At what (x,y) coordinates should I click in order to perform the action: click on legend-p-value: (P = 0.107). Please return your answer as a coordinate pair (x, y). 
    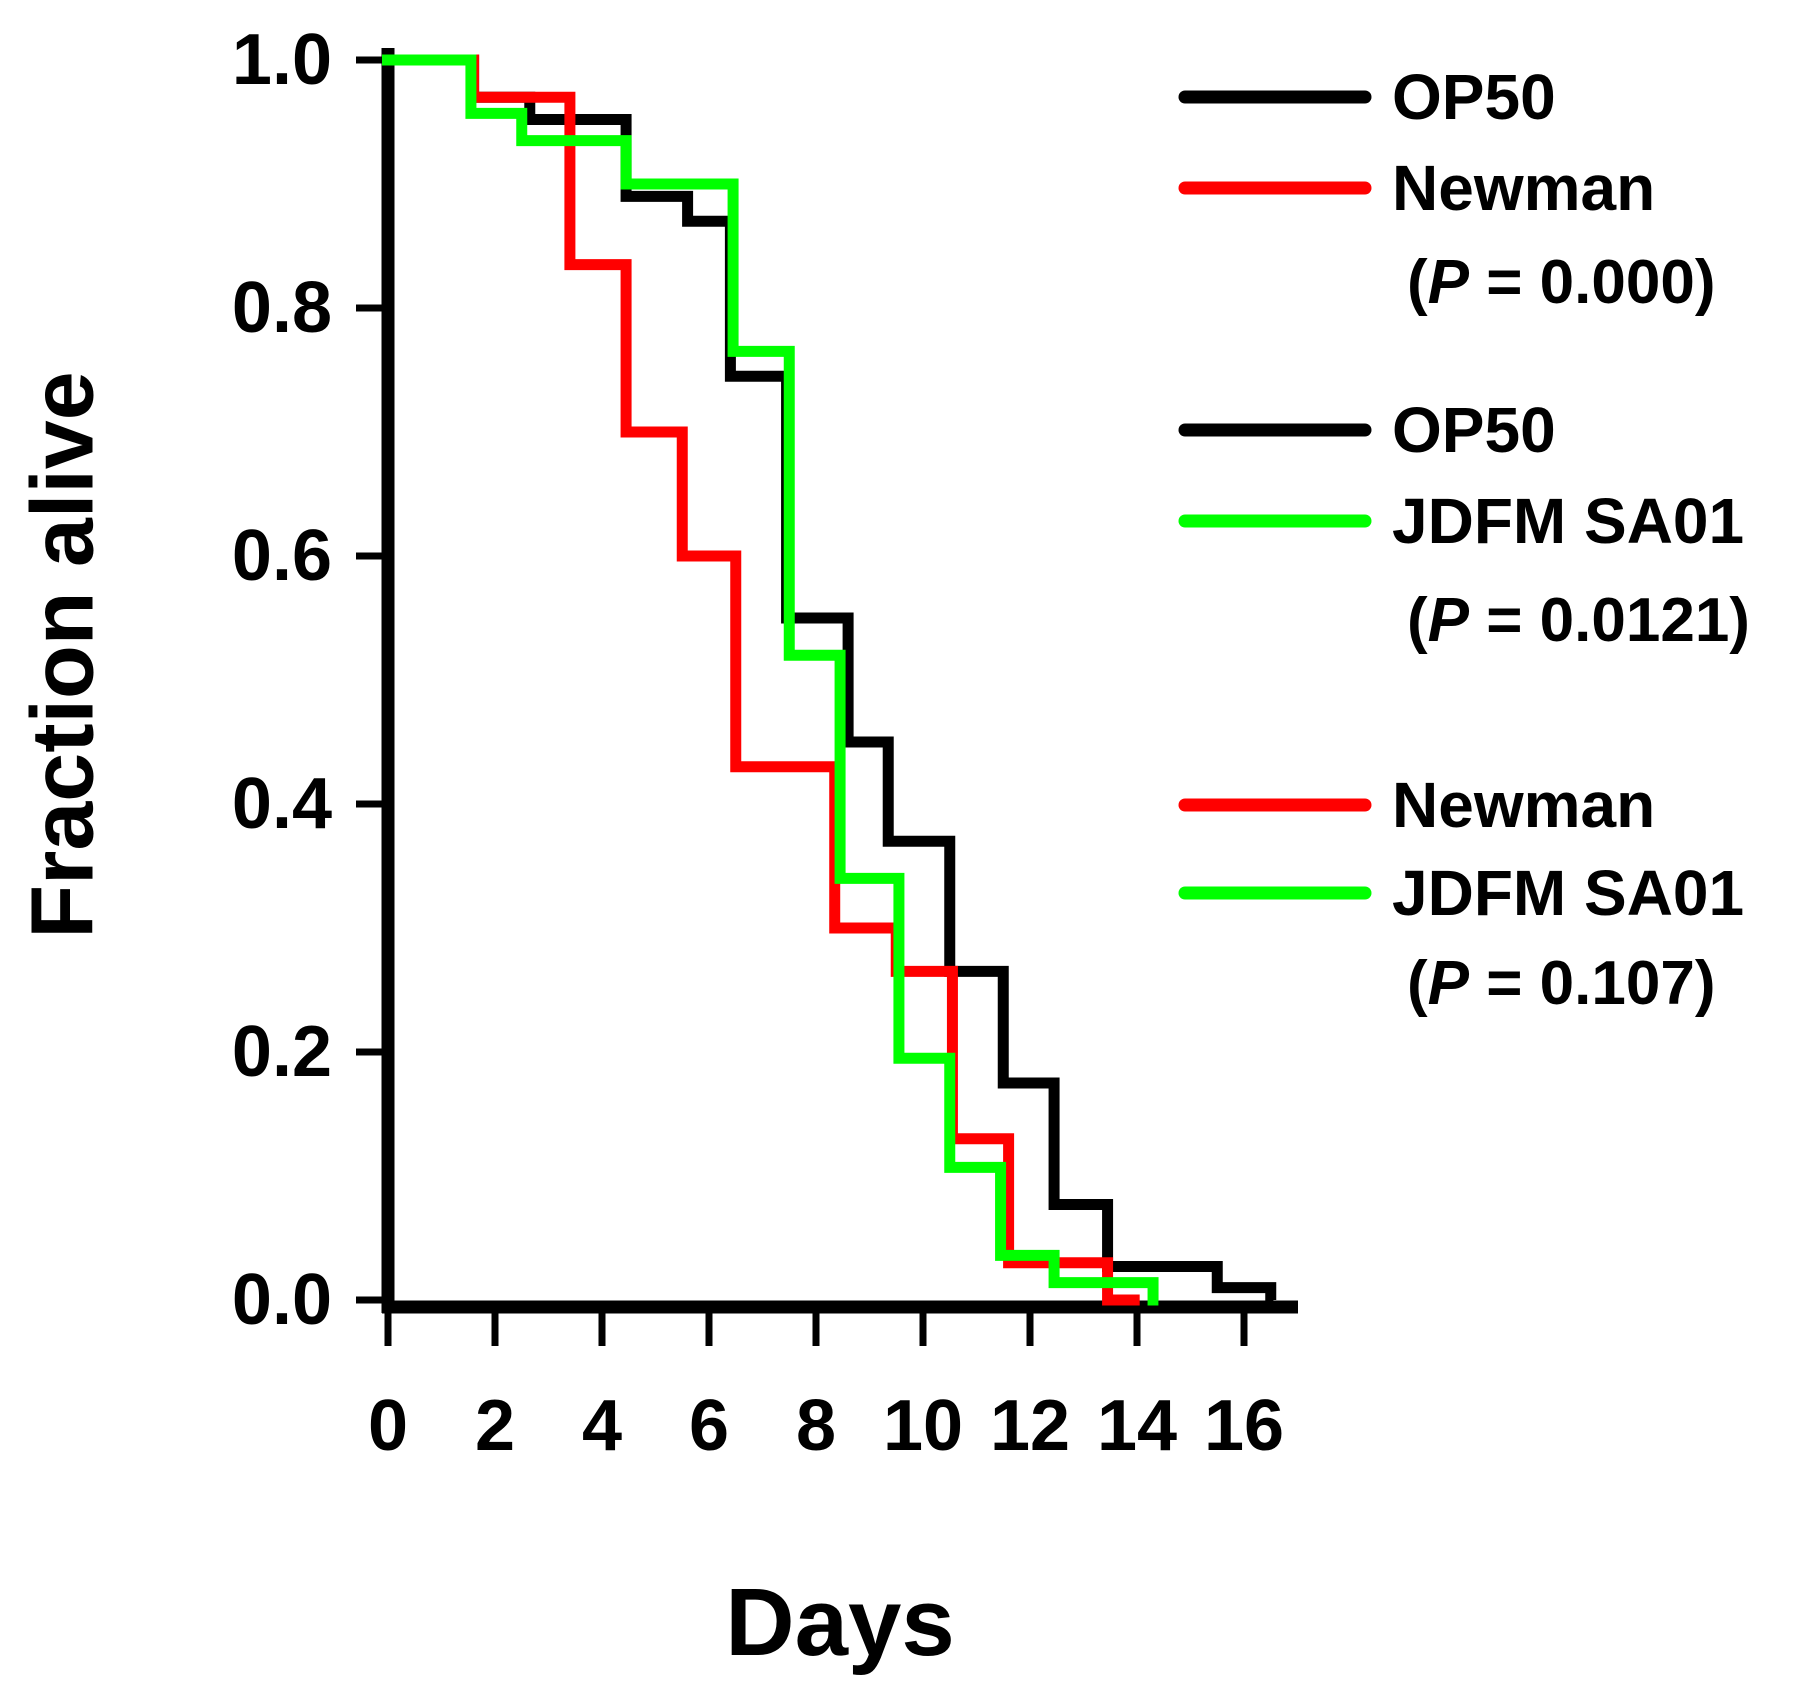
    Looking at the image, I should click on (1561, 983).